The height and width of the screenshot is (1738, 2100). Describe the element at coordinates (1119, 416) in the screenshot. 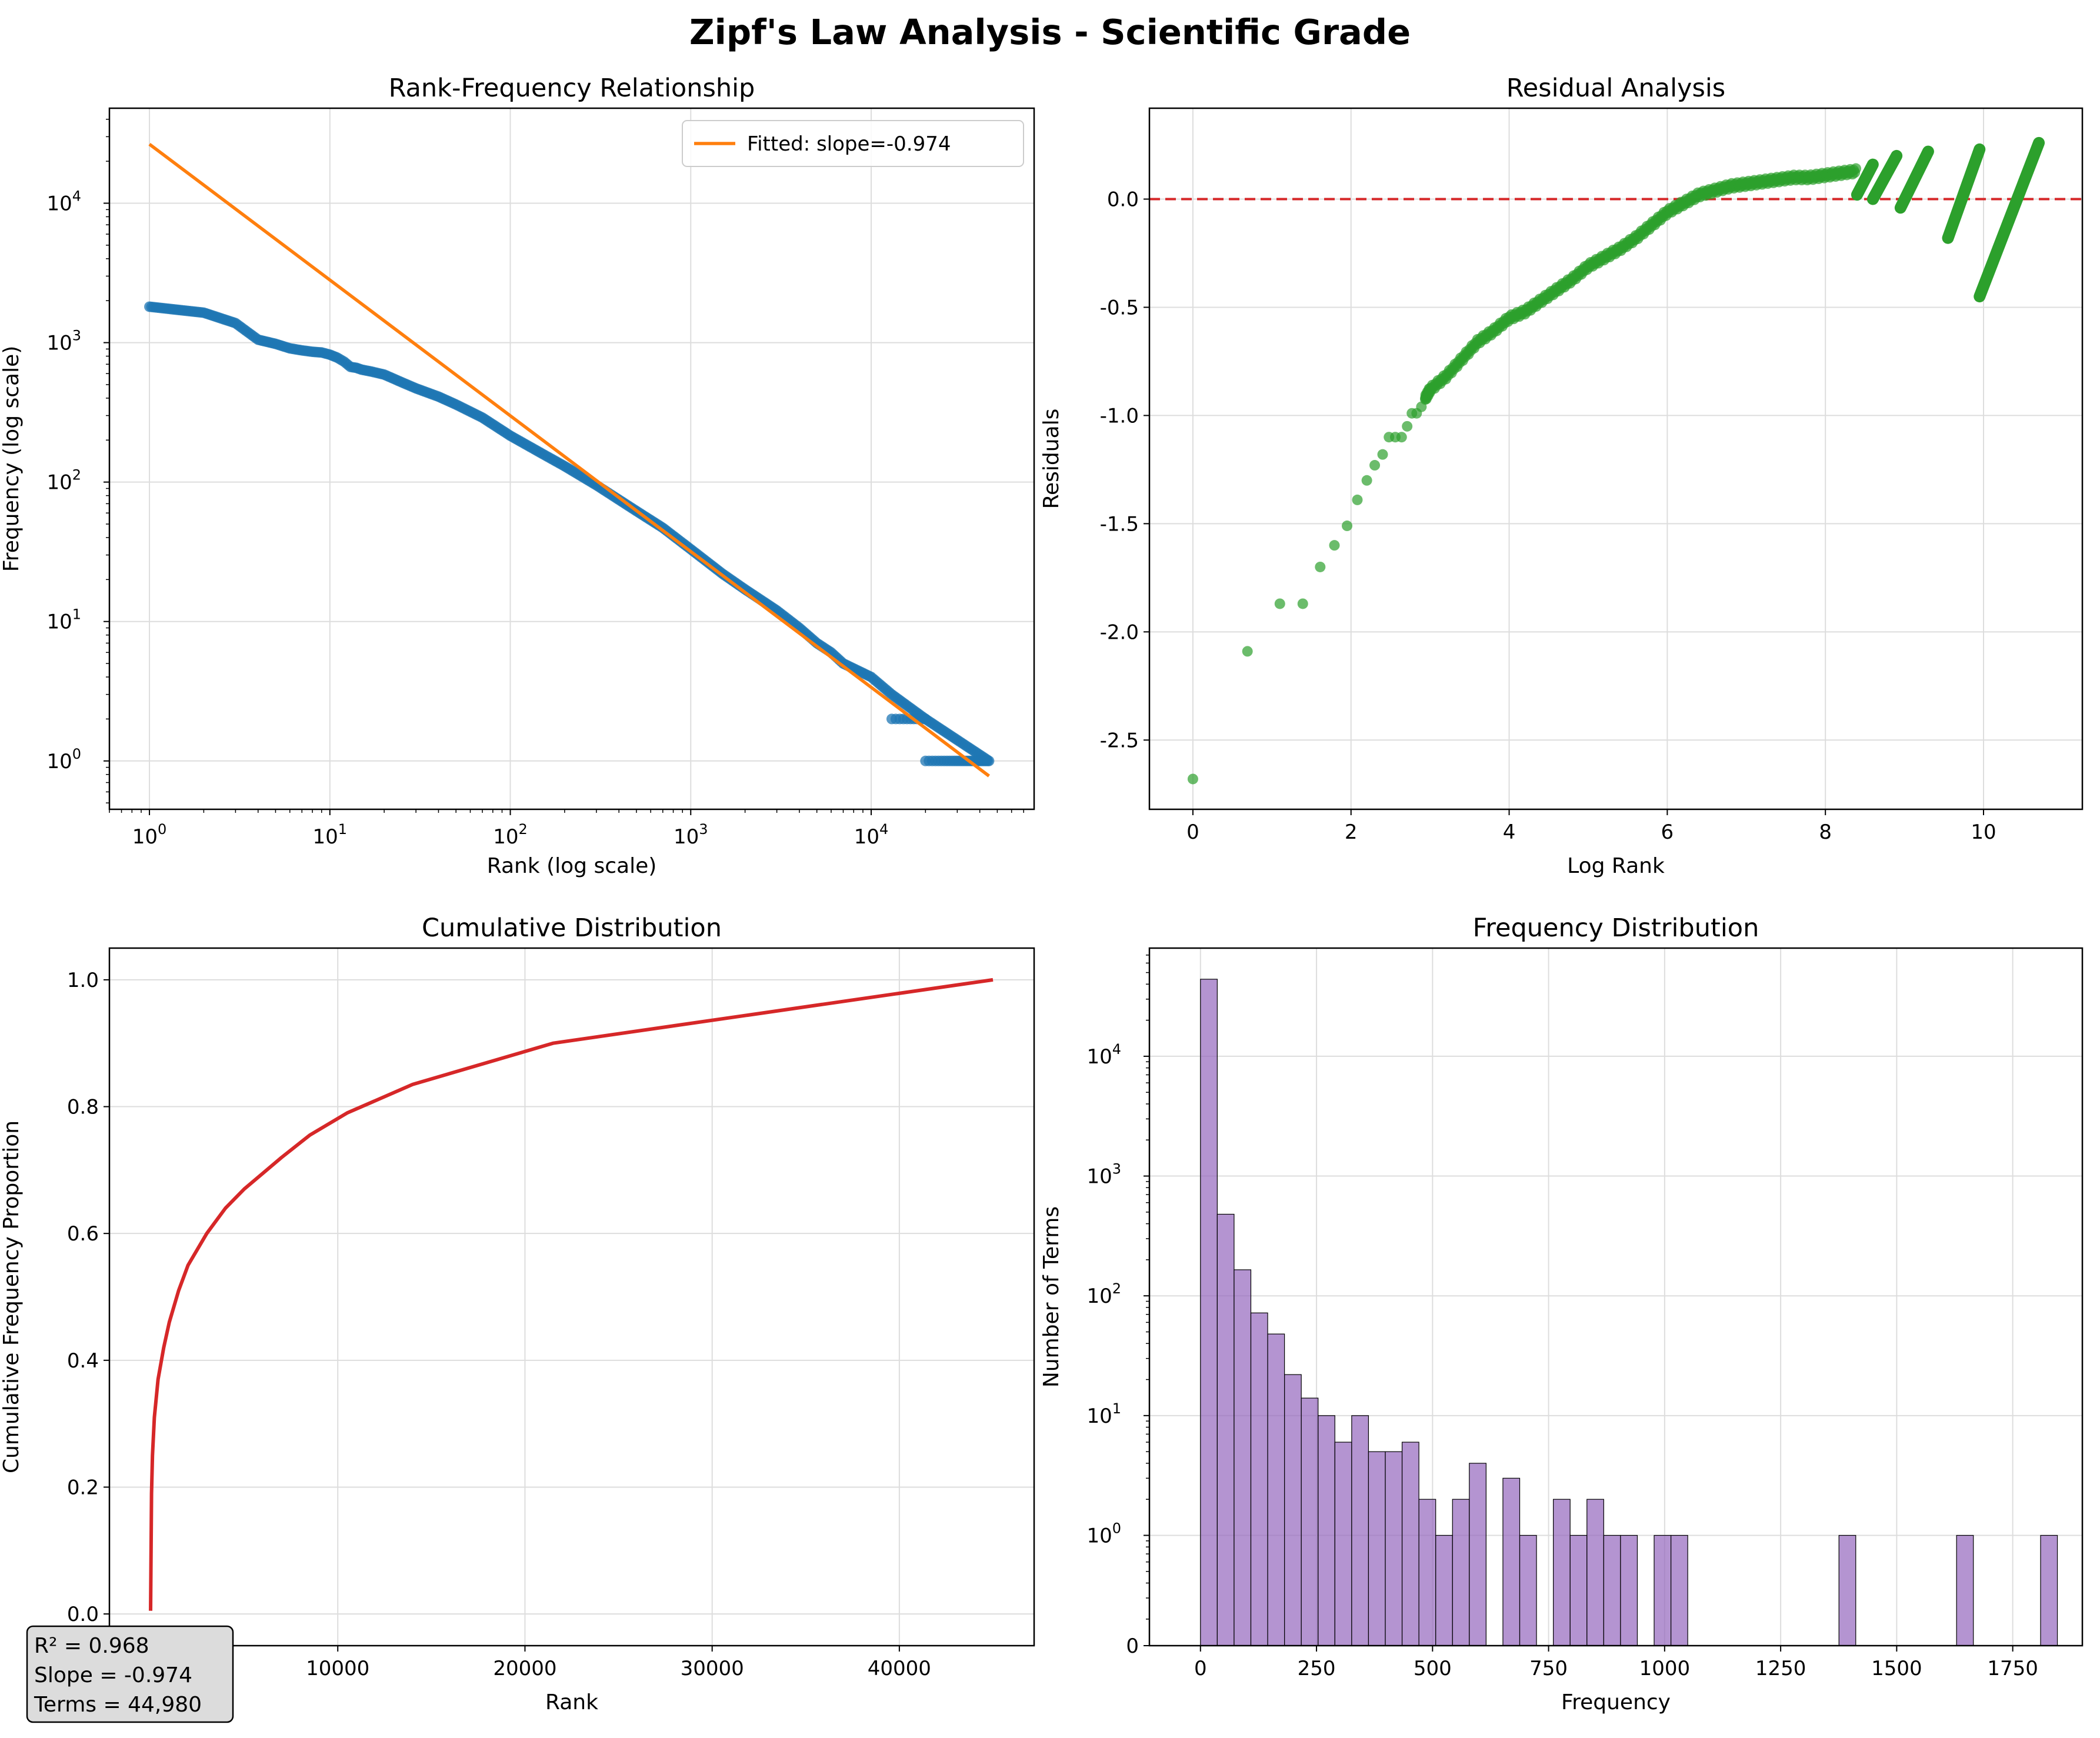

I see `y-tick-label: -1.0` at that location.